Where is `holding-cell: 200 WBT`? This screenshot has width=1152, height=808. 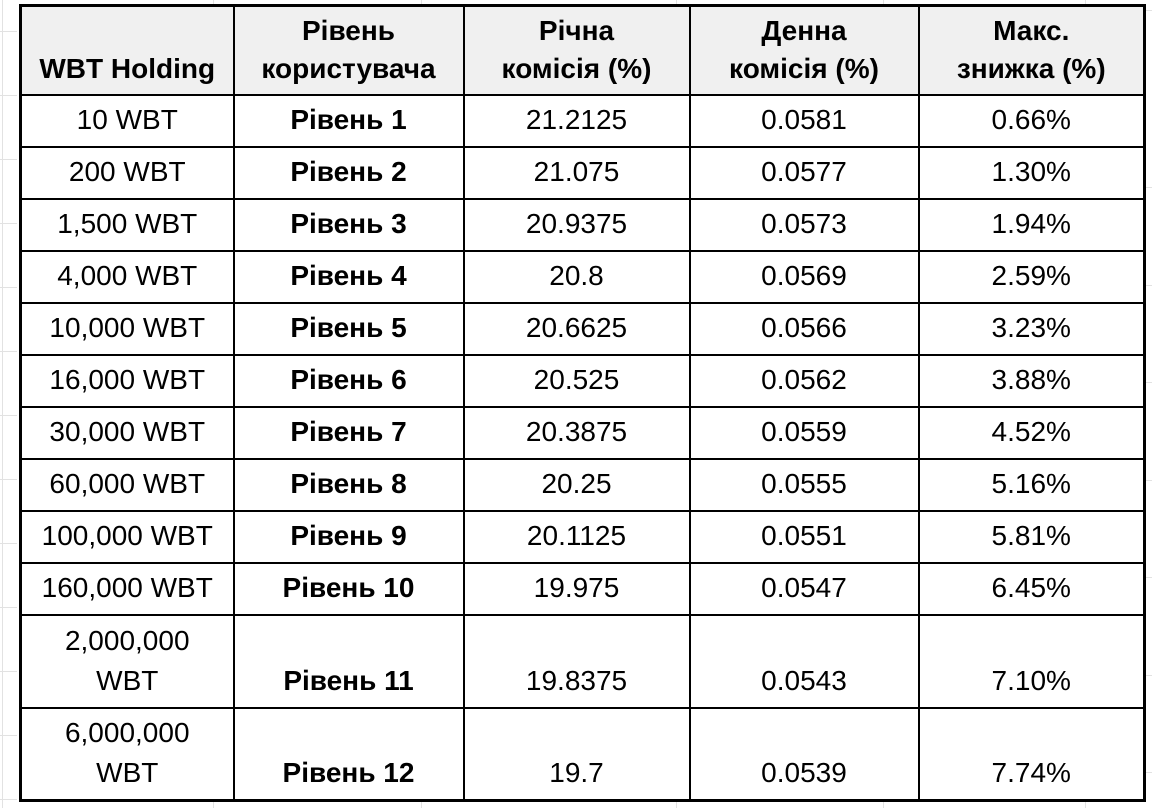
holding-cell: 200 WBT is located at coordinates (127, 172).